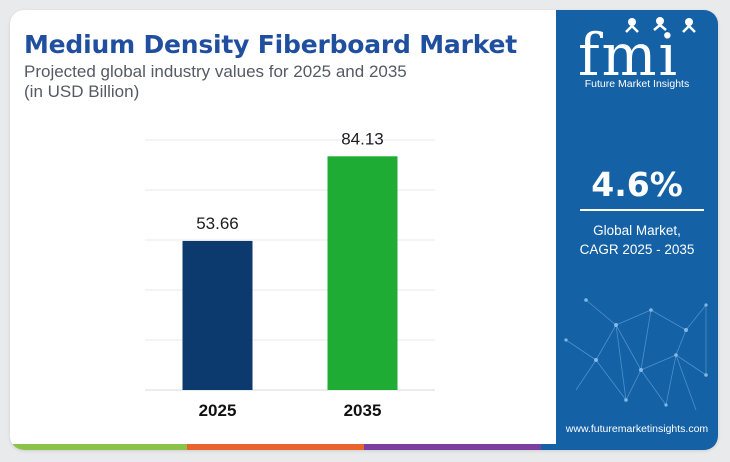 The width and height of the screenshot is (730, 462). I want to click on network-graphic, so click(636, 354).